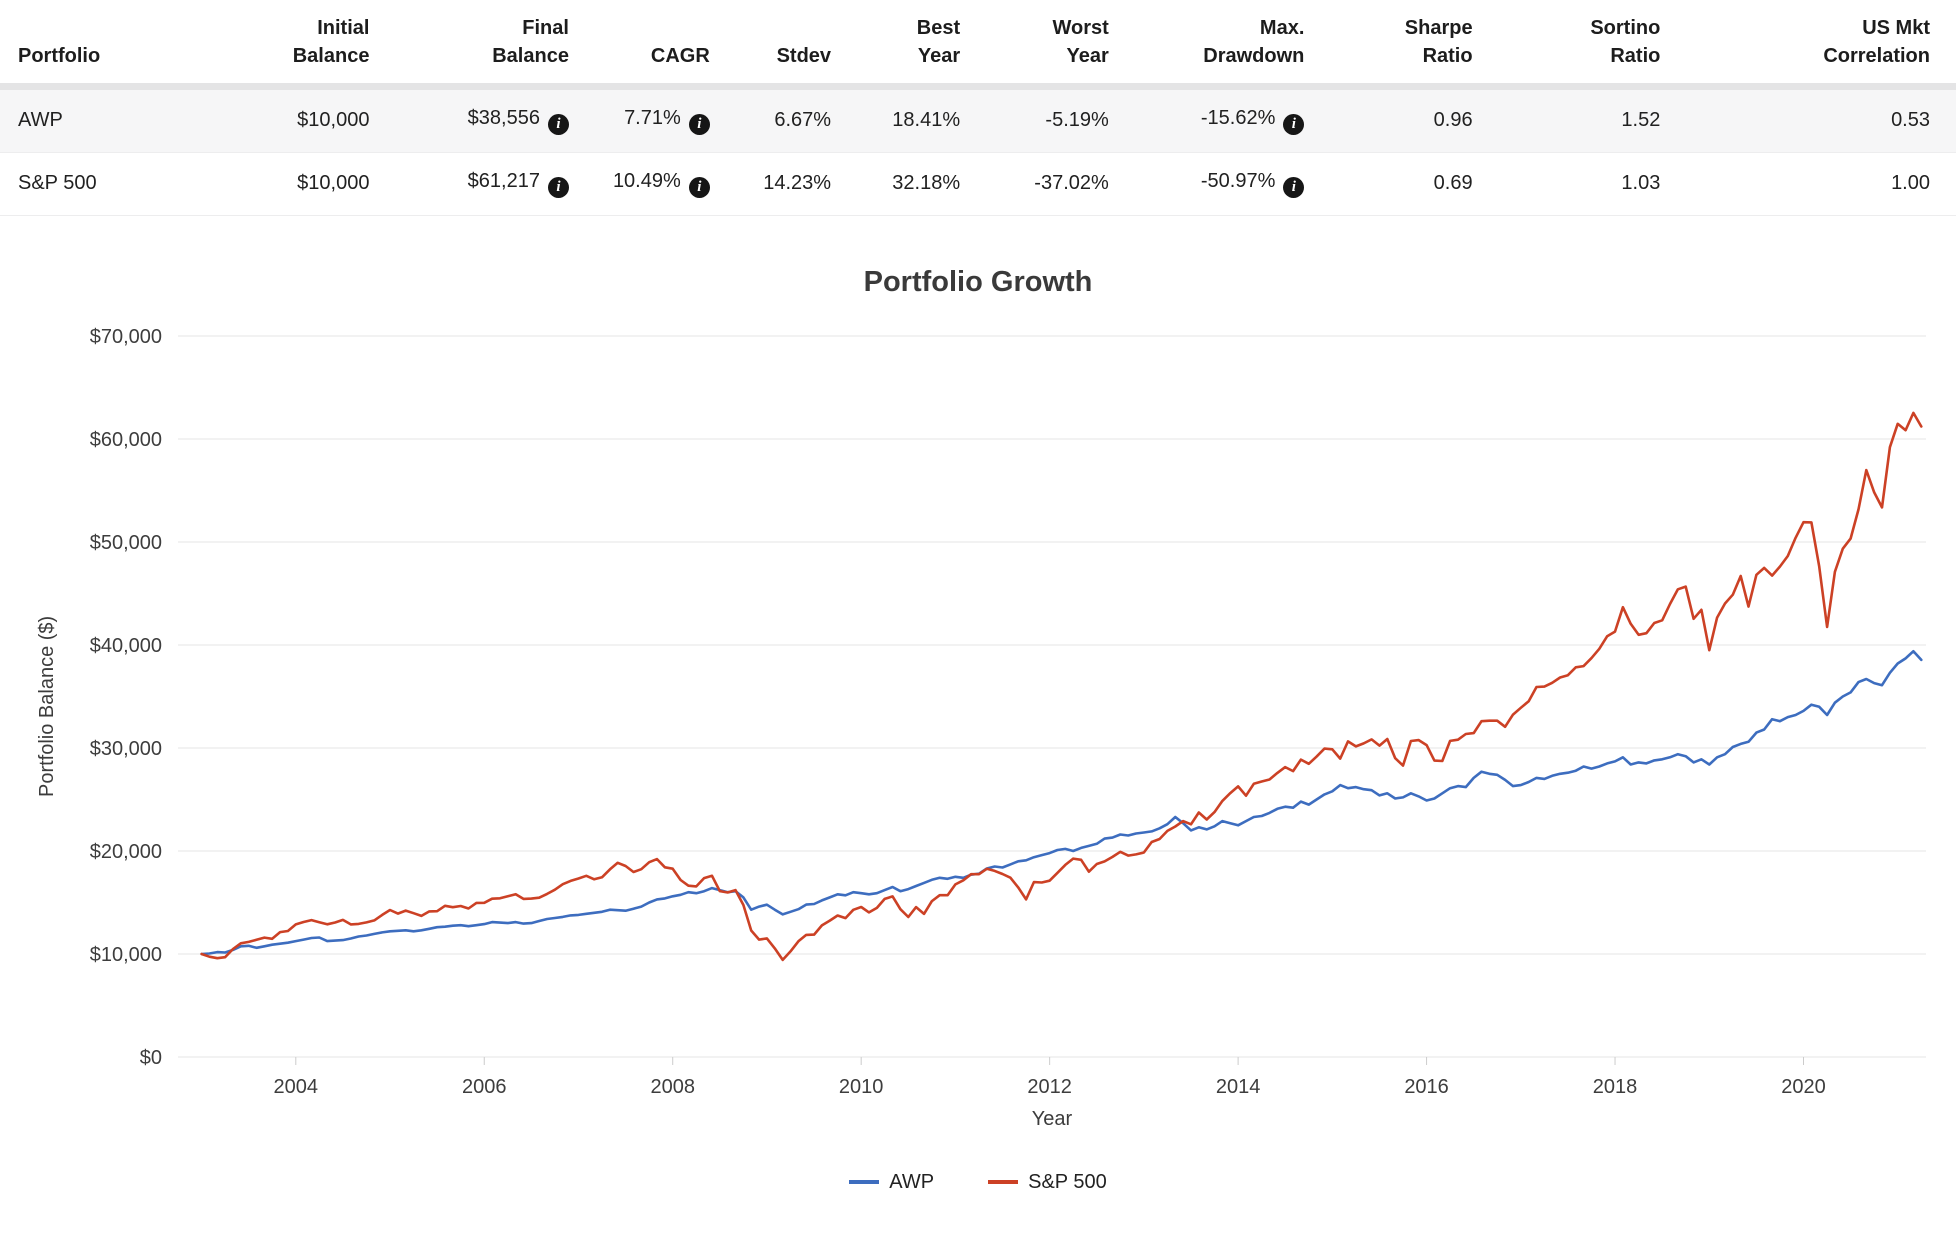 The image size is (1956, 1250). Describe the element at coordinates (126, 955) in the screenshot. I see `y-tick-label: $10,000` at that location.